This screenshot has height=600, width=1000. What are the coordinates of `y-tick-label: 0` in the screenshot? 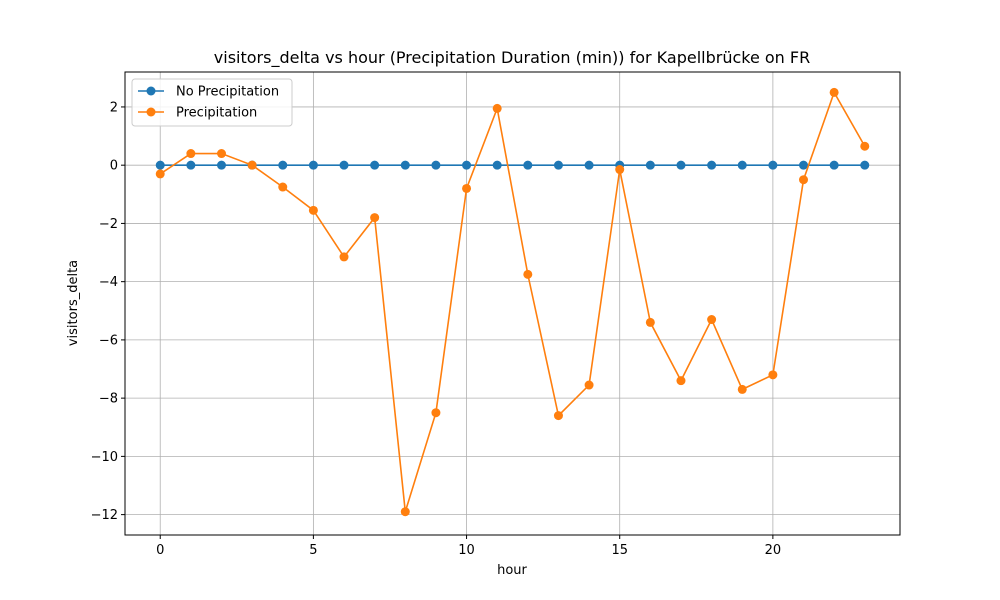 It's located at (114, 166).